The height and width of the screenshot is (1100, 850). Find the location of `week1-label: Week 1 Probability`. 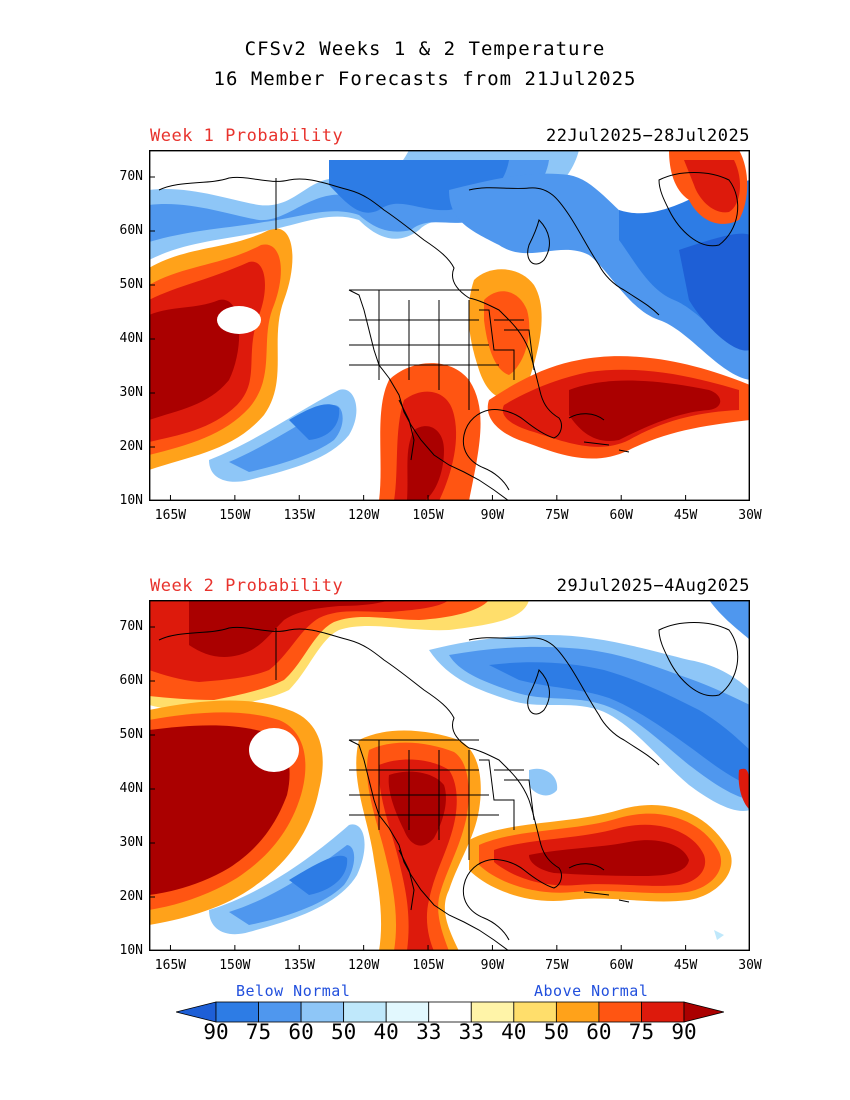

week1-label: Week 1 Probability is located at coordinates (247, 136).